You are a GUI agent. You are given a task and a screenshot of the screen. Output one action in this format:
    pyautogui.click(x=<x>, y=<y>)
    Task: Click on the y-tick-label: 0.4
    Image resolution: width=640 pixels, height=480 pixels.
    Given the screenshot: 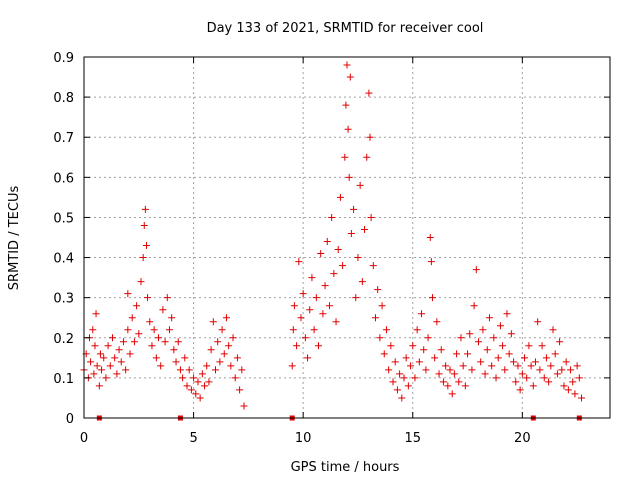 What is the action you would take?
    pyautogui.click(x=63, y=259)
    